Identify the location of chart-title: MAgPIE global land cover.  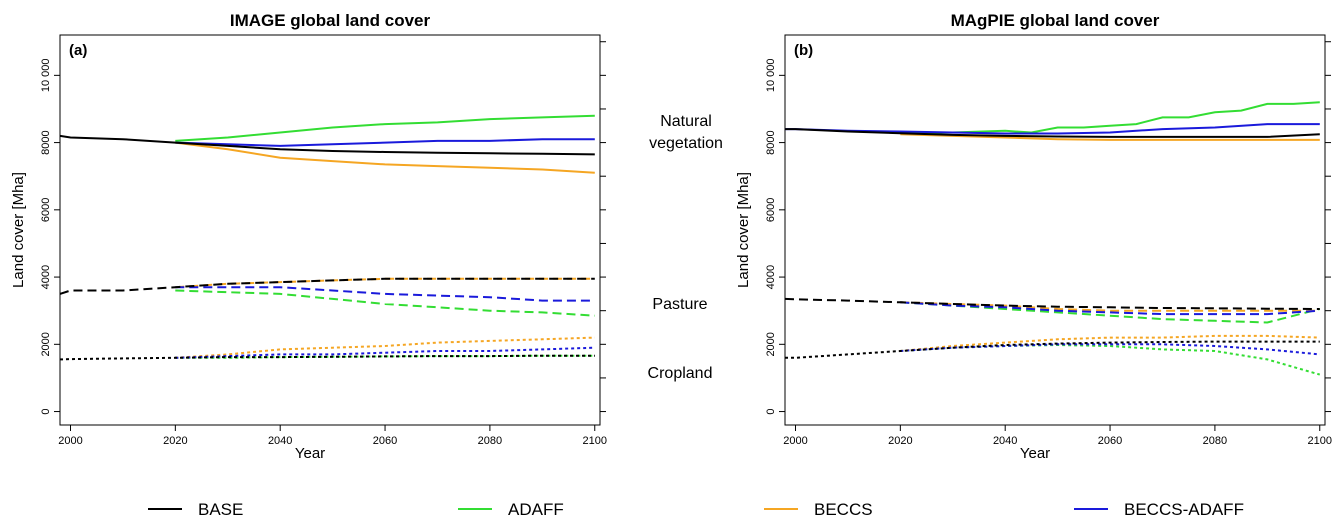
(1055, 20).